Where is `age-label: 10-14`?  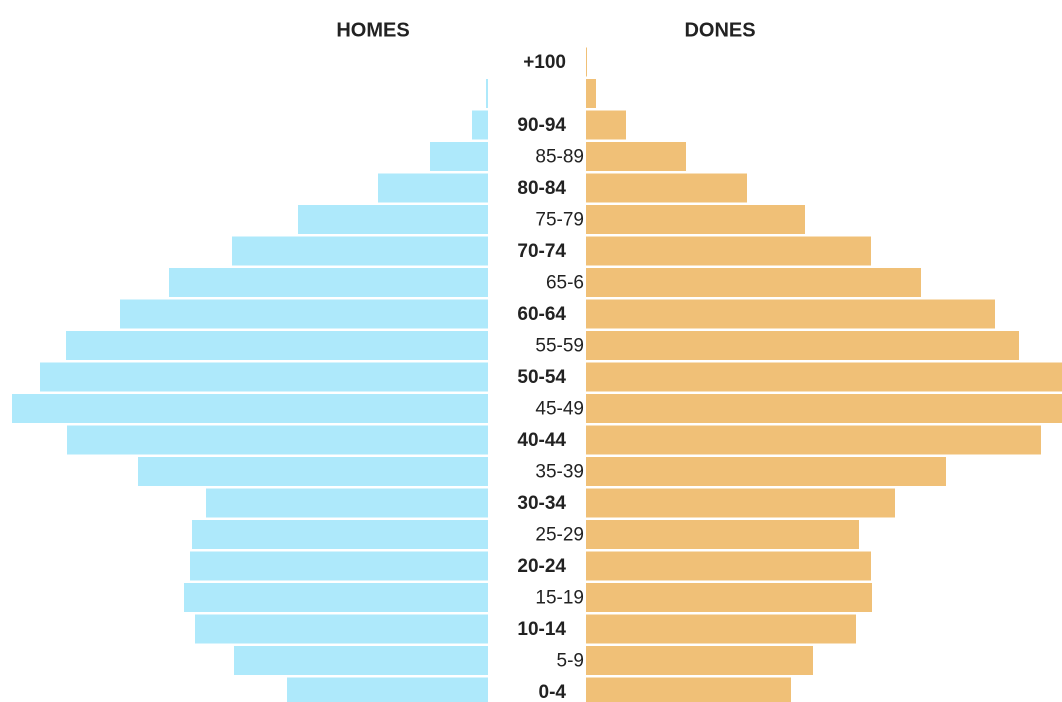
age-label: 10-14 is located at coordinates (541, 629).